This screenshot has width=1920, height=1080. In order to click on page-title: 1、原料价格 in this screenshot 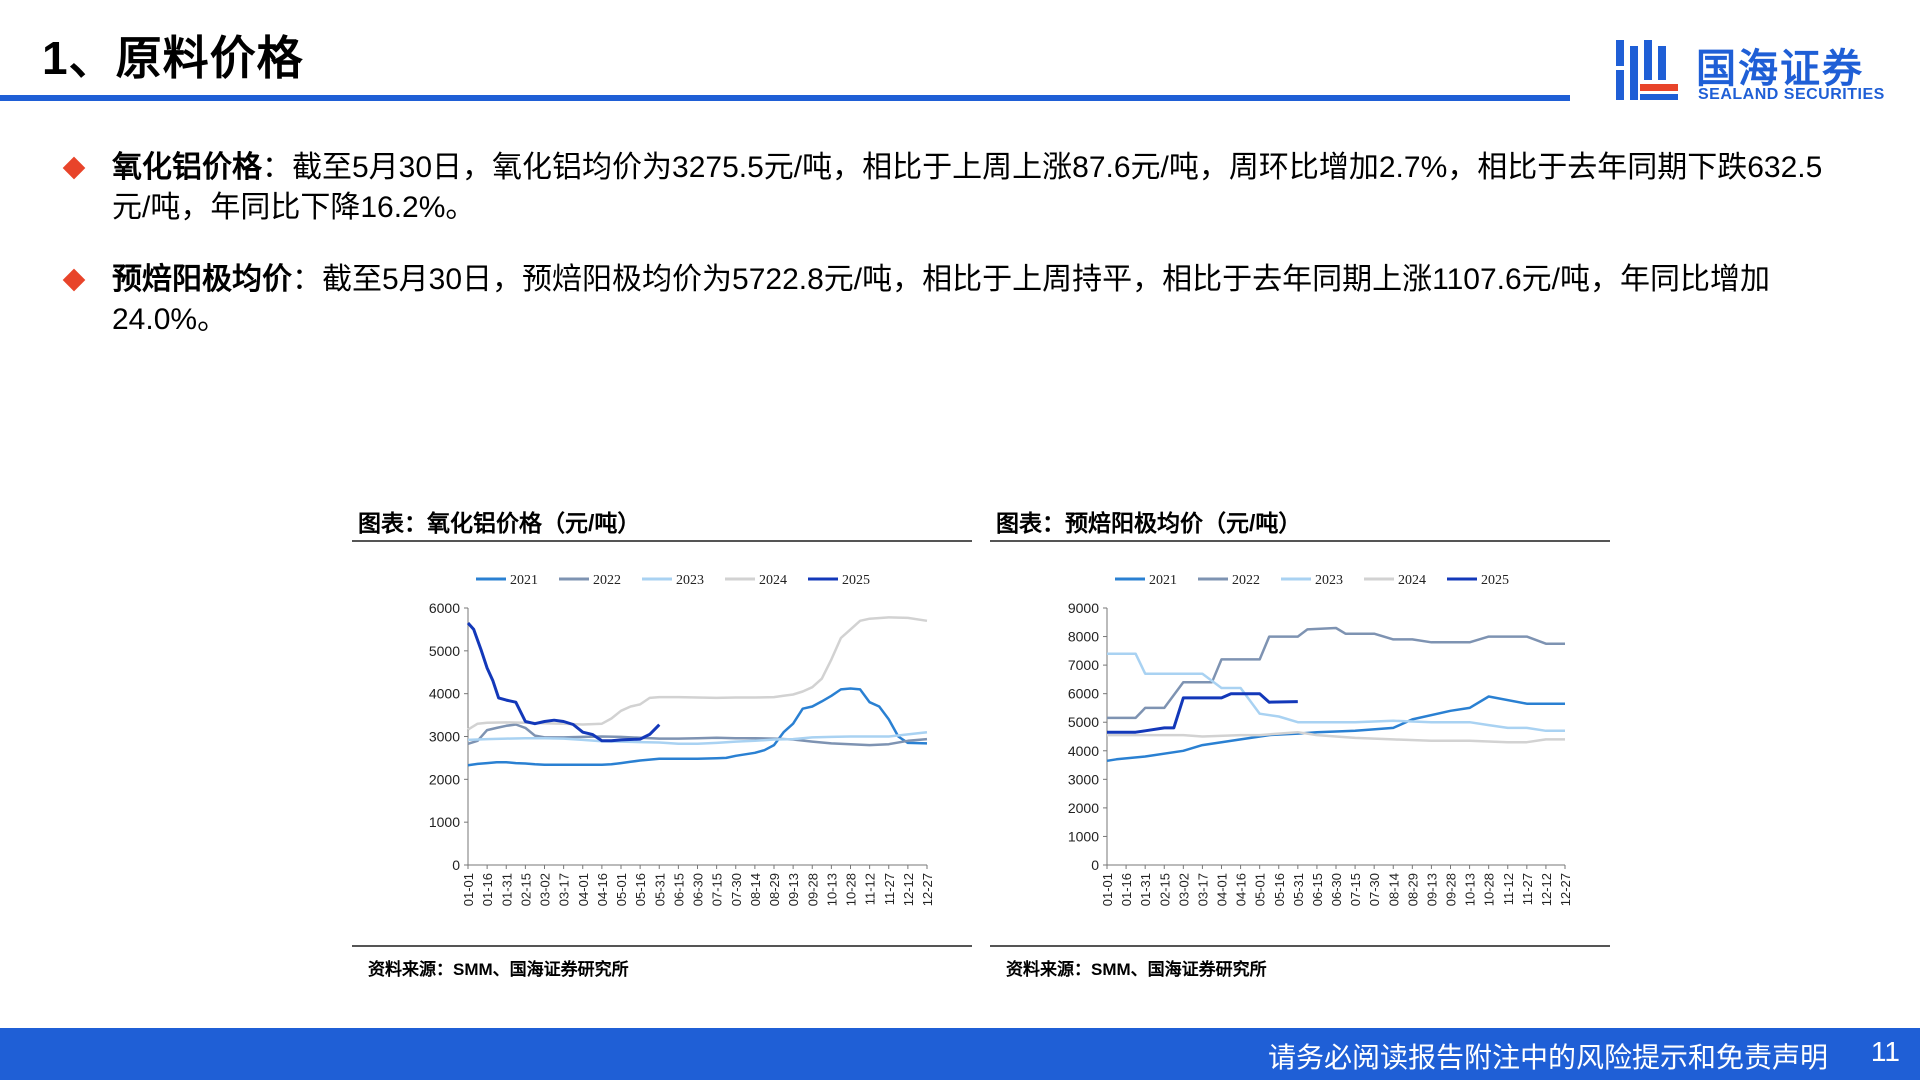, I will do `click(173, 58)`.